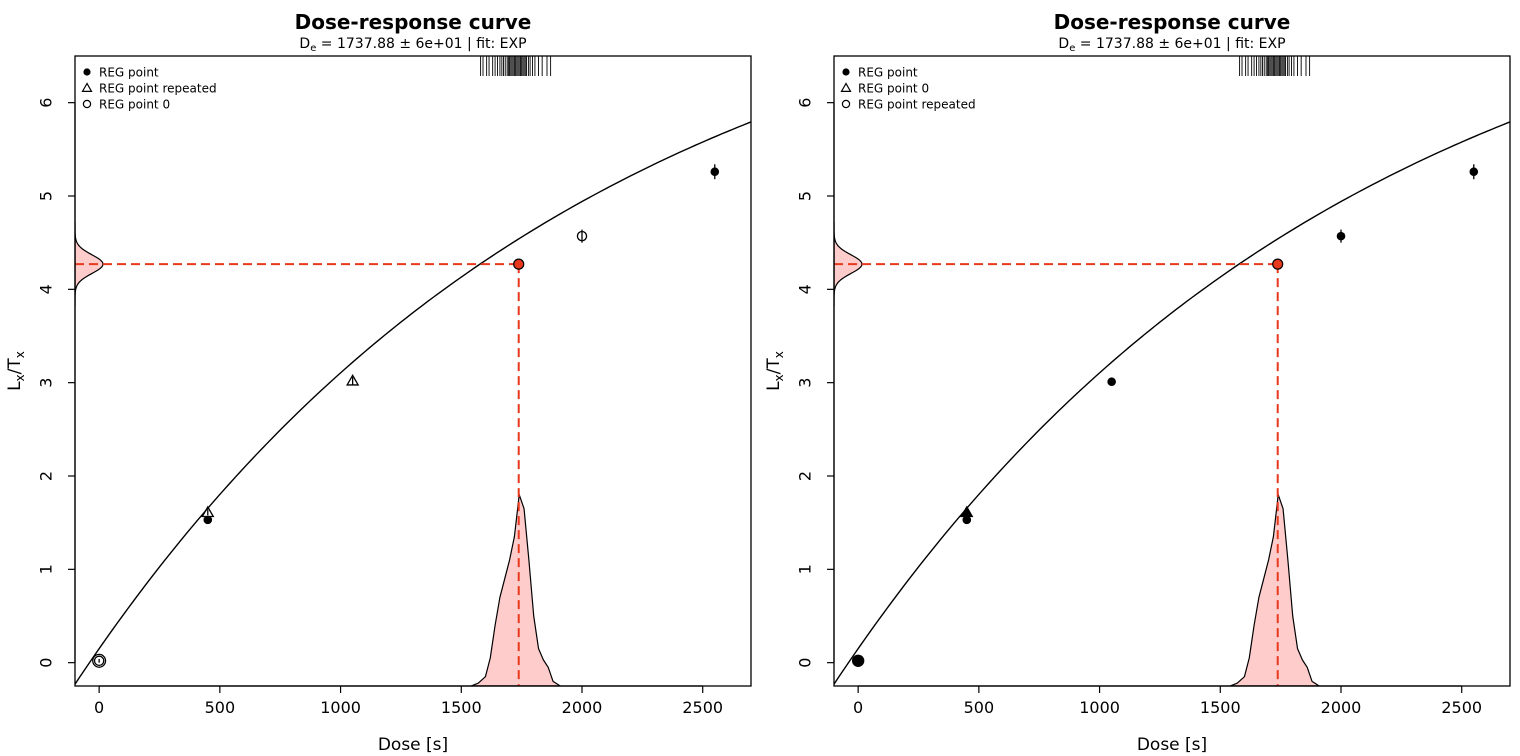 The image size is (1520, 756). I want to click on legend: REG point REG point 0 REG point repeated, so click(908, 89).